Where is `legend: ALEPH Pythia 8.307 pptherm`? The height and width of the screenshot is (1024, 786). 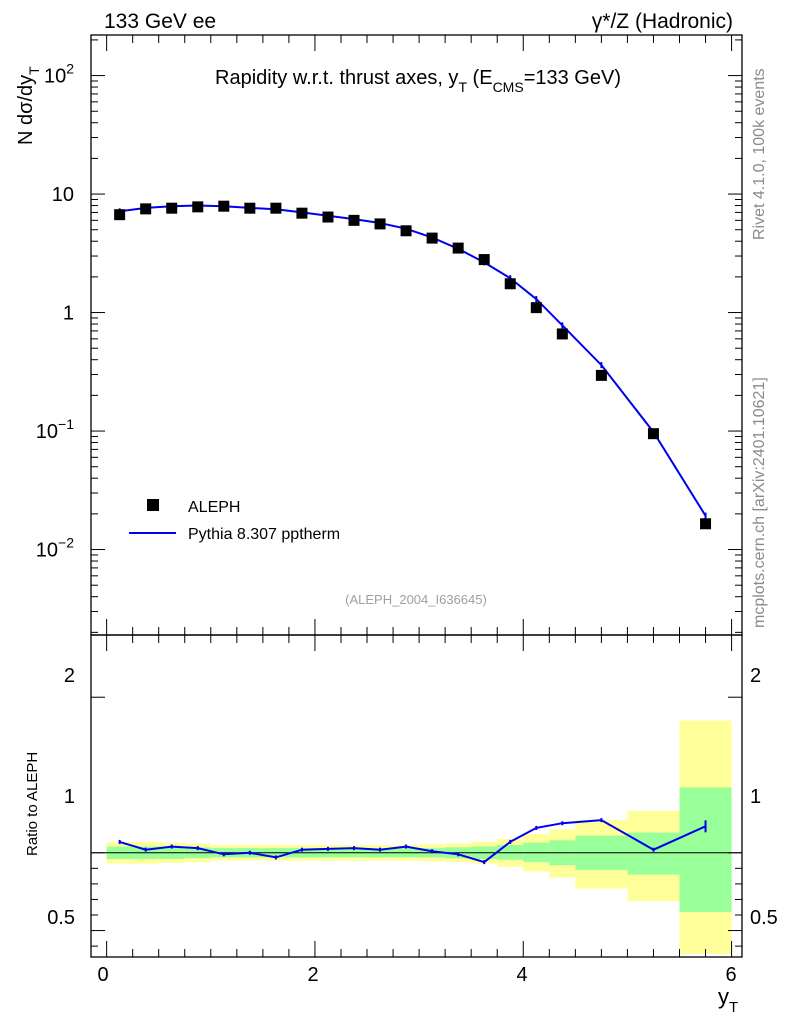 legend: ALEPH Pythia 8.307 pptherm is located at coordinates (234, 521).